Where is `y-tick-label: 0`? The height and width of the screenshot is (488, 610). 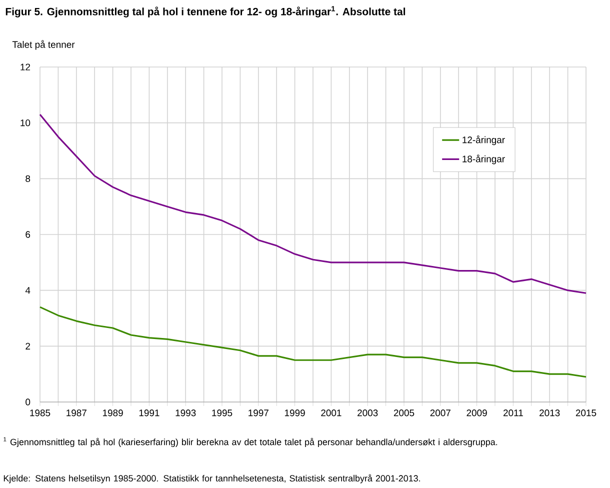
y-tick-label: 0 is located at coordinates (28, 402).